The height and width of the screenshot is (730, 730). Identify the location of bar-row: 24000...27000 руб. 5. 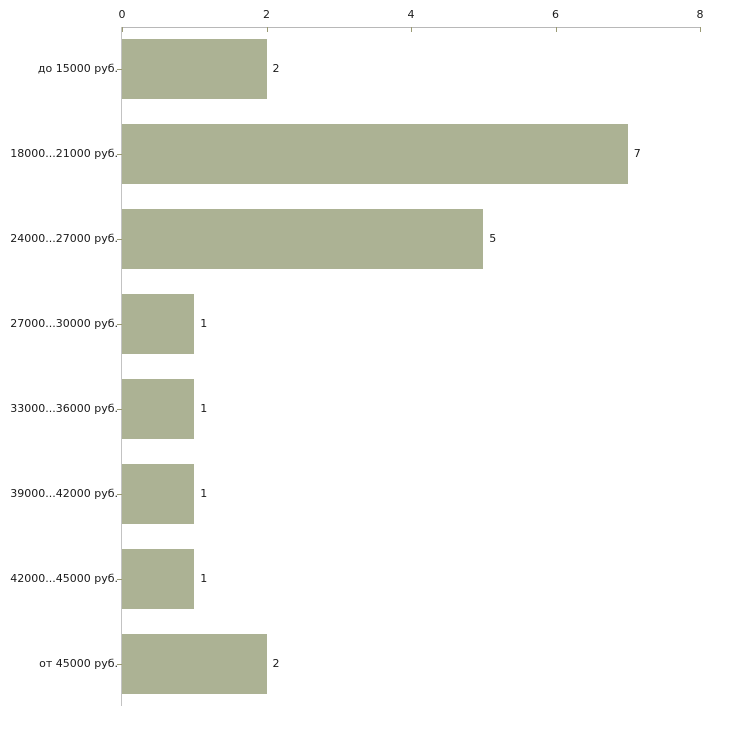
(365, 239).